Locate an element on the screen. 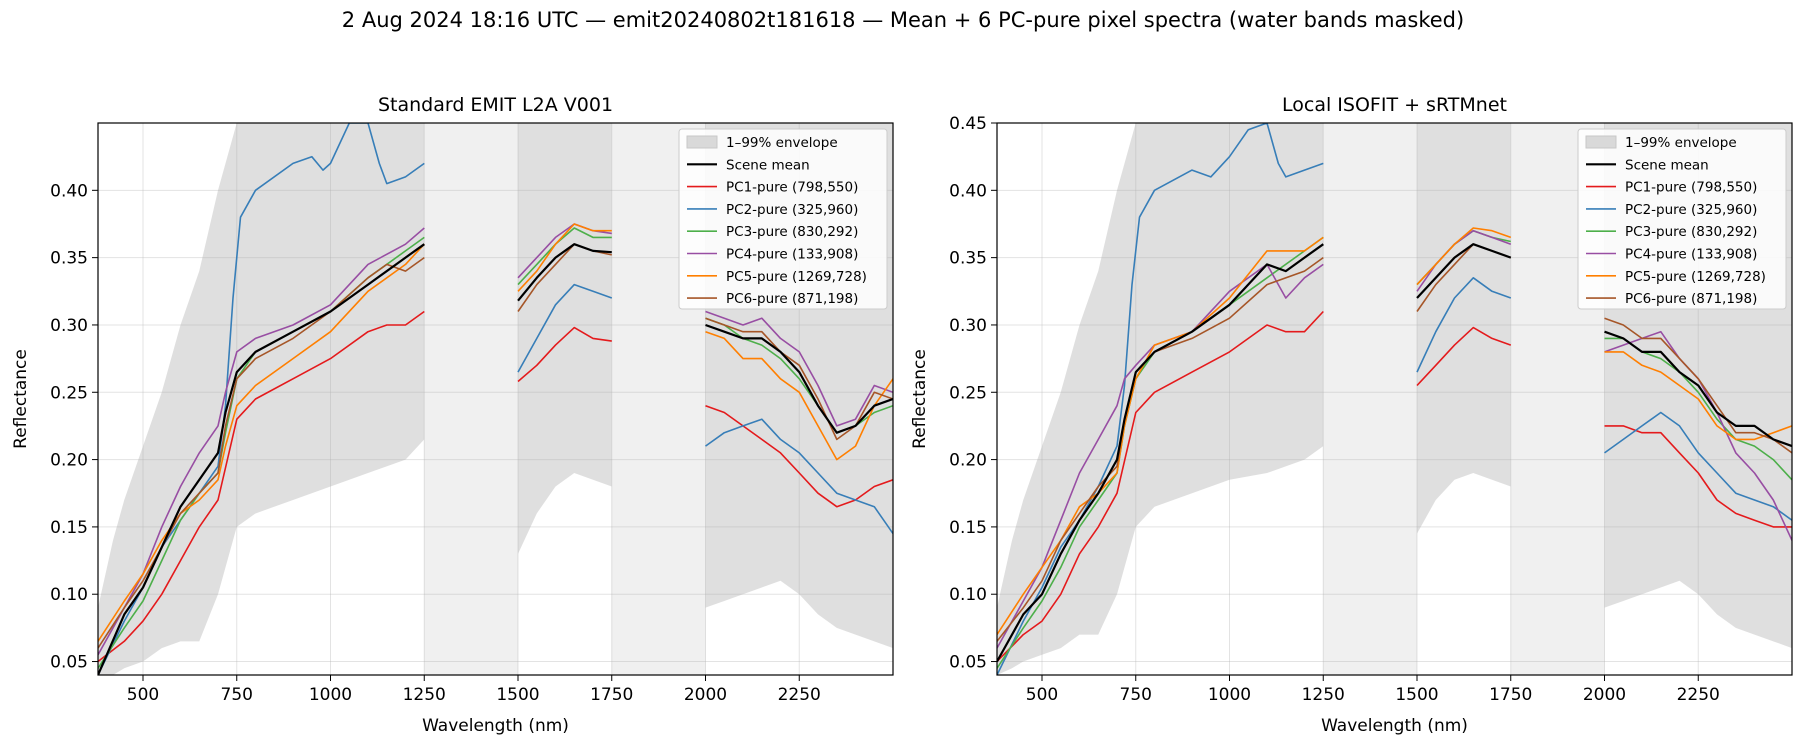  x-tick-label: 750 is located at coordinates (237, 695).